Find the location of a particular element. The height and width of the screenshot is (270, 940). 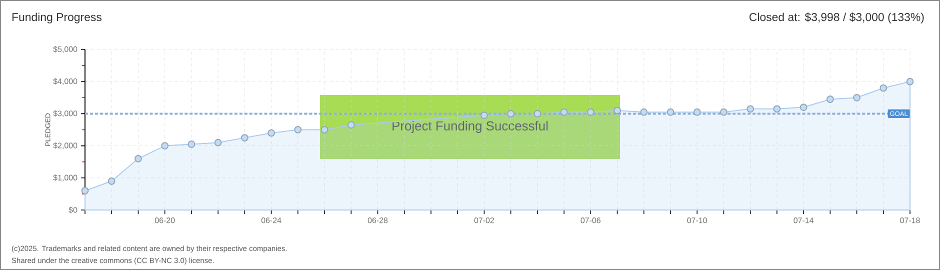

annotation: Project Funding Successful is located at coordinates (470, 127).